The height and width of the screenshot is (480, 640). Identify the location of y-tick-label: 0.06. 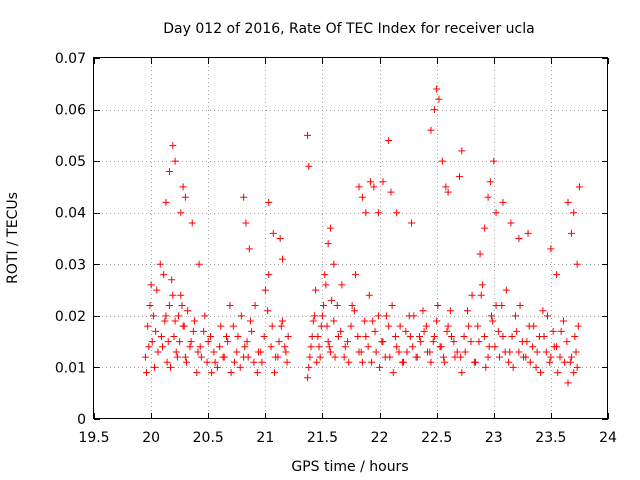
(70, 111).